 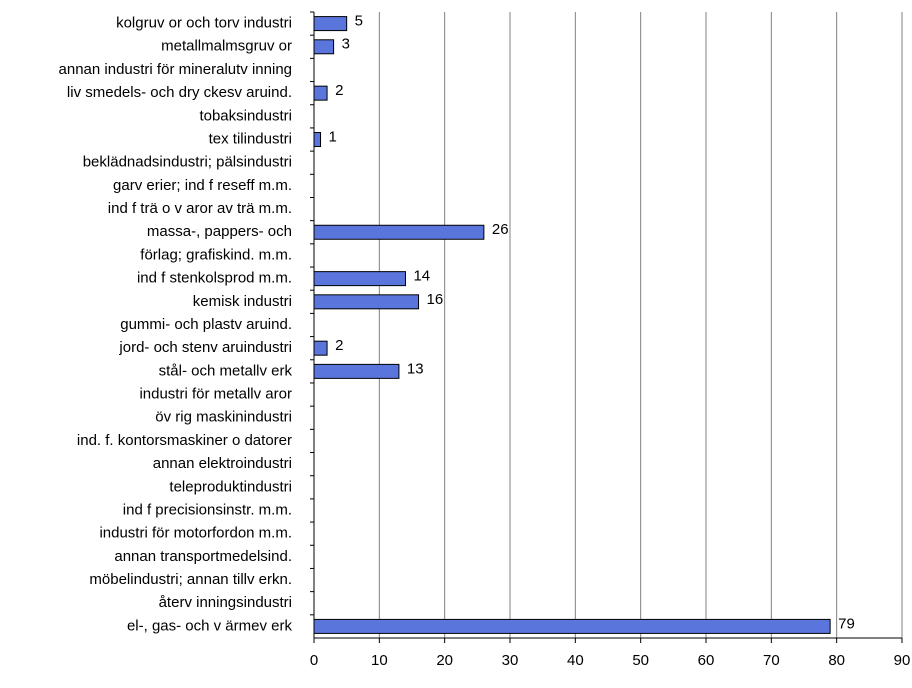 What do you see at coordinates (222, 463) in the screenshot?
I see `y-tick-label: annan elektroindustri` at bounding box center [222, 463].